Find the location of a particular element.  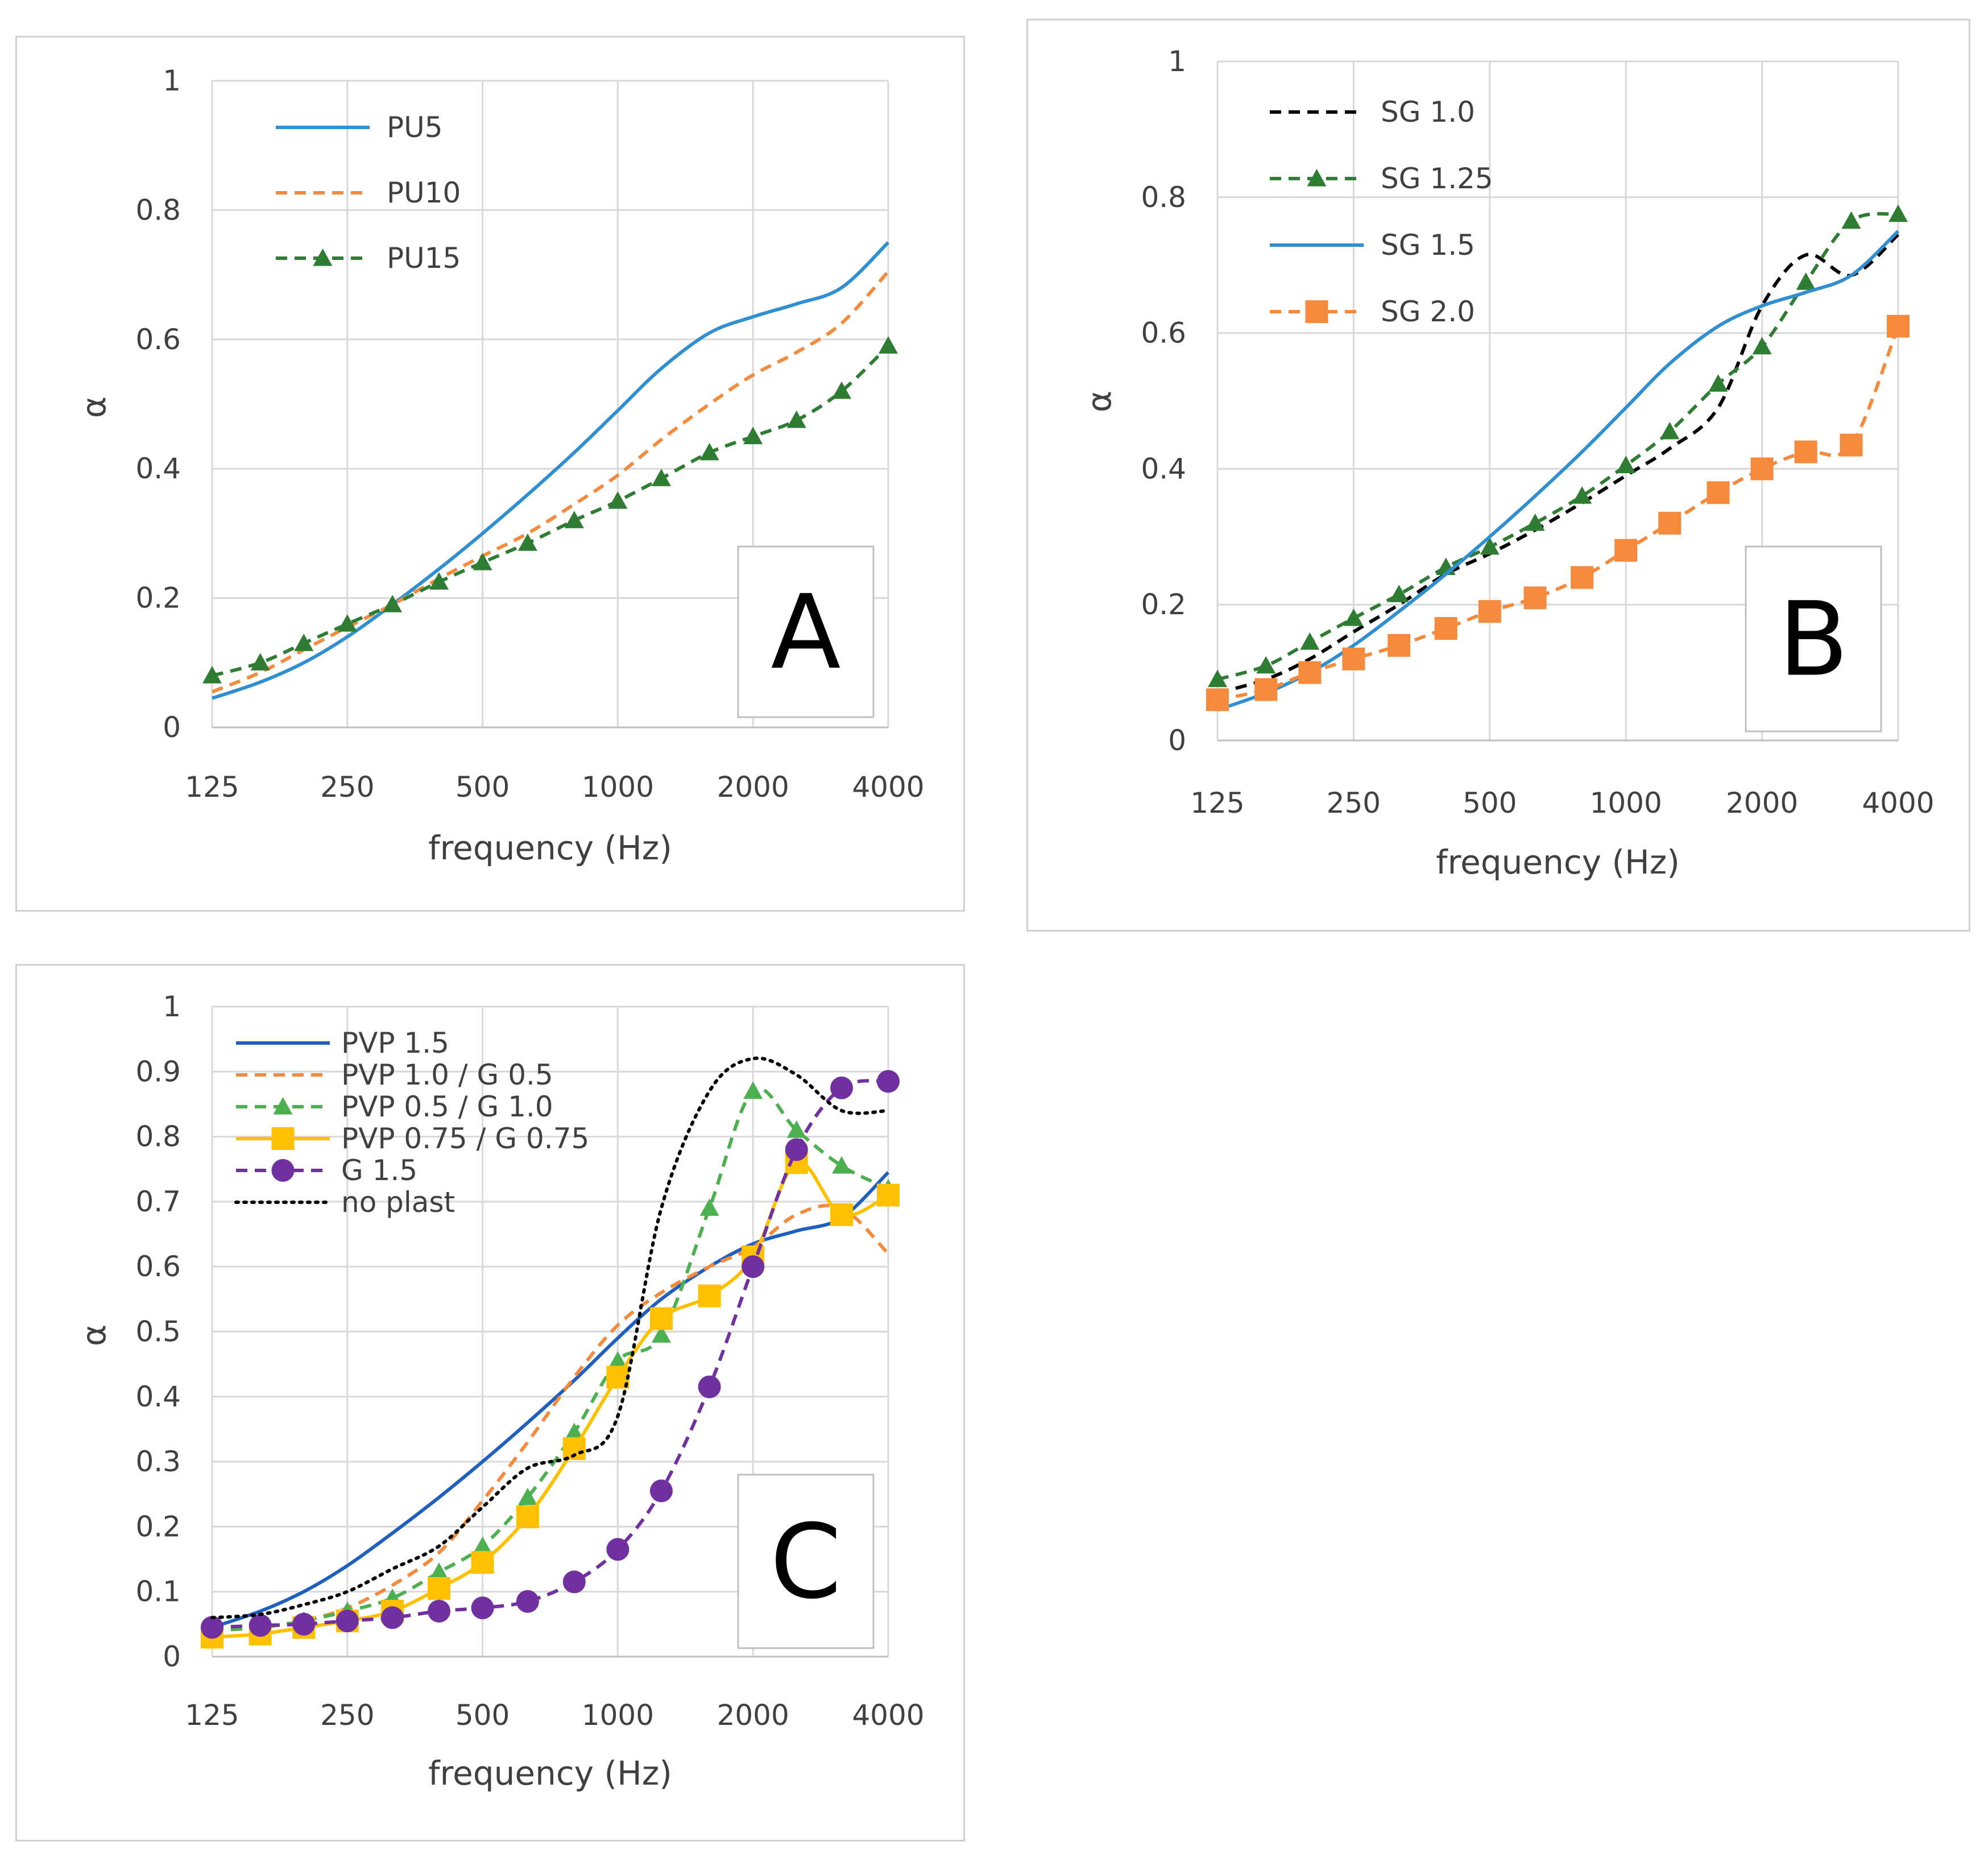

y-tick-label: 0.5 is located at coordinates (158, 1331).